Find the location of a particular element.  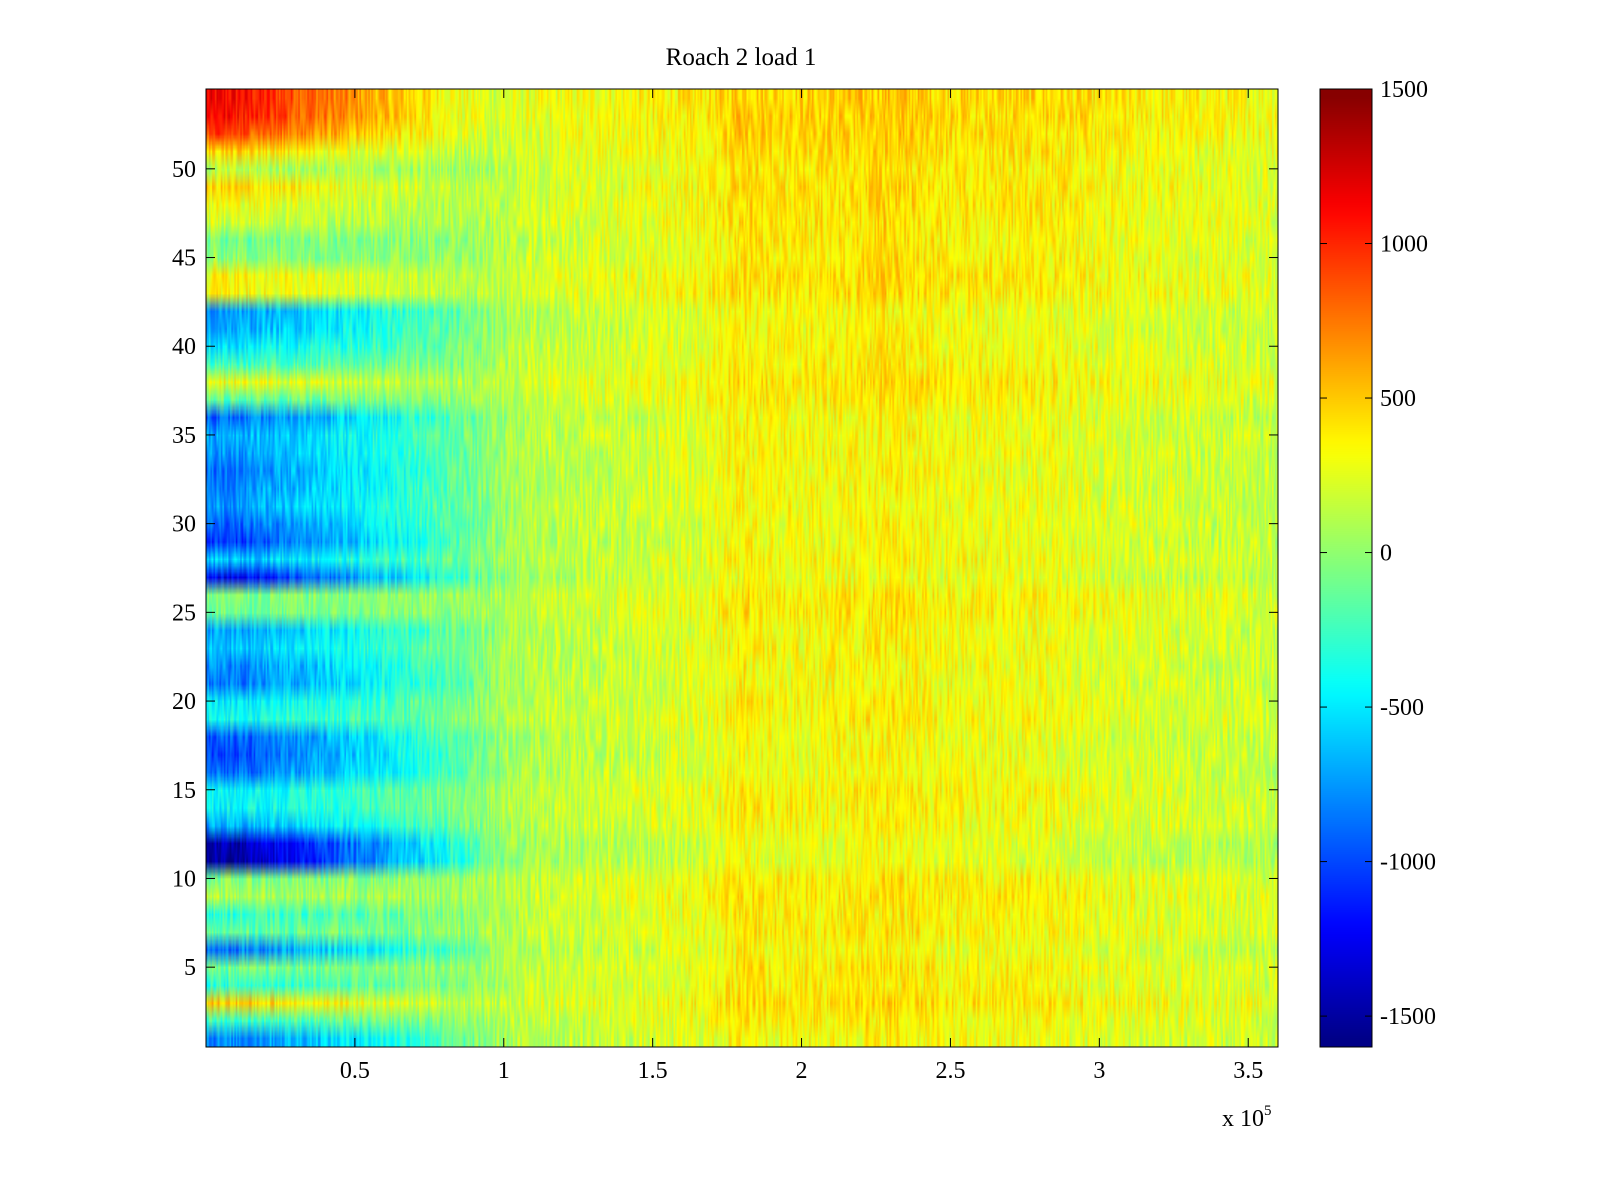

colorbar-gradient is located at coordinates (1346, 568).